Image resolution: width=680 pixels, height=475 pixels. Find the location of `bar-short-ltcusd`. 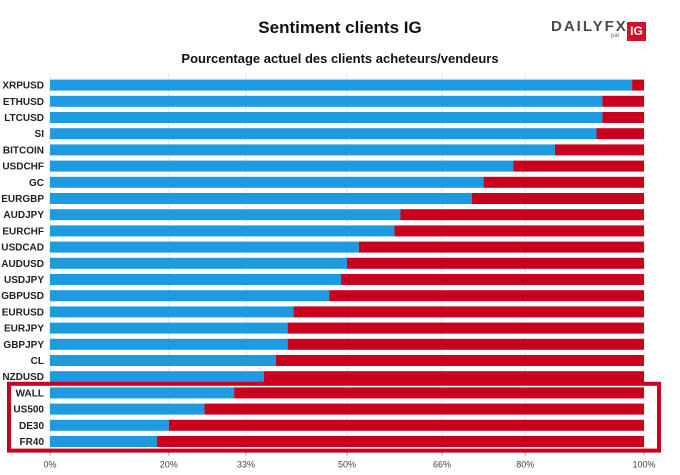

bar-short-ltcusd is located at coordinates (623, 117).